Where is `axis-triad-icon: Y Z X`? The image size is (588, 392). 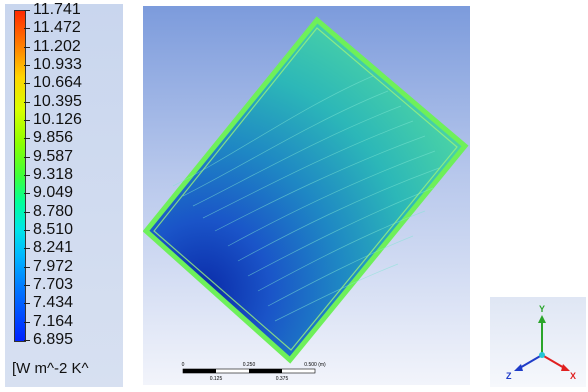 axis-triad-icon: Y Z X is located at coordinates (541, 342).